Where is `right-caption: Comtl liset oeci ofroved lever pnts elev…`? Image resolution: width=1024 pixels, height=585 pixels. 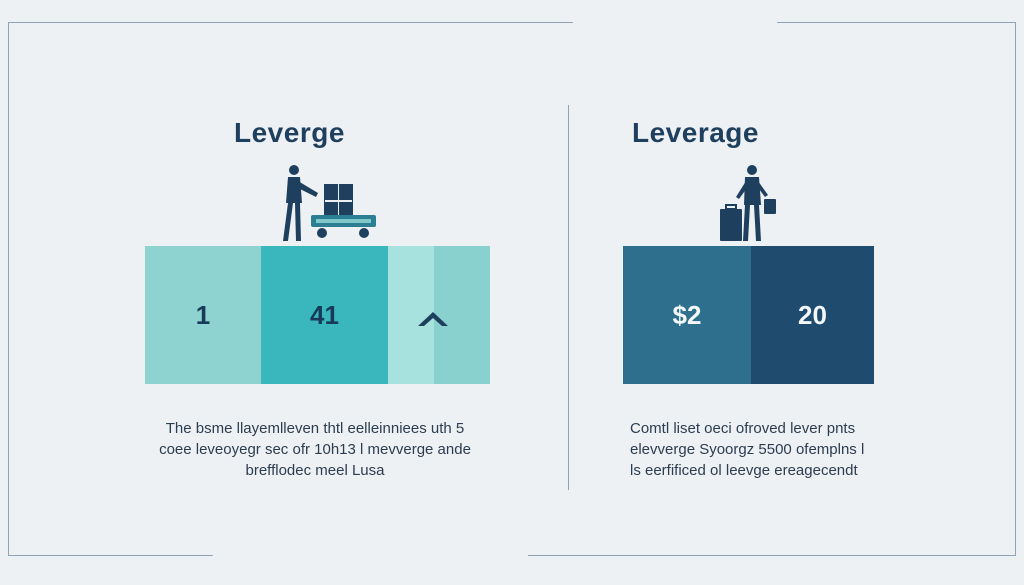 right-caption: Comtl liset oeci ofroved lever pnts elev… is located at coordinates (747, 449).